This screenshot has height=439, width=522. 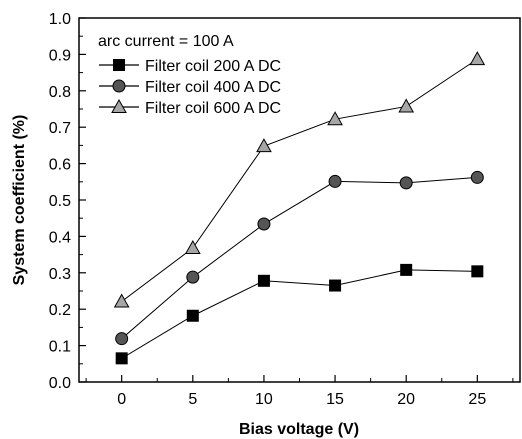 What do you see at coordinates (19, 200) in the screenshot?
I see `y-axis-title: System coefficient (%)` at bounding box center [19, 200].